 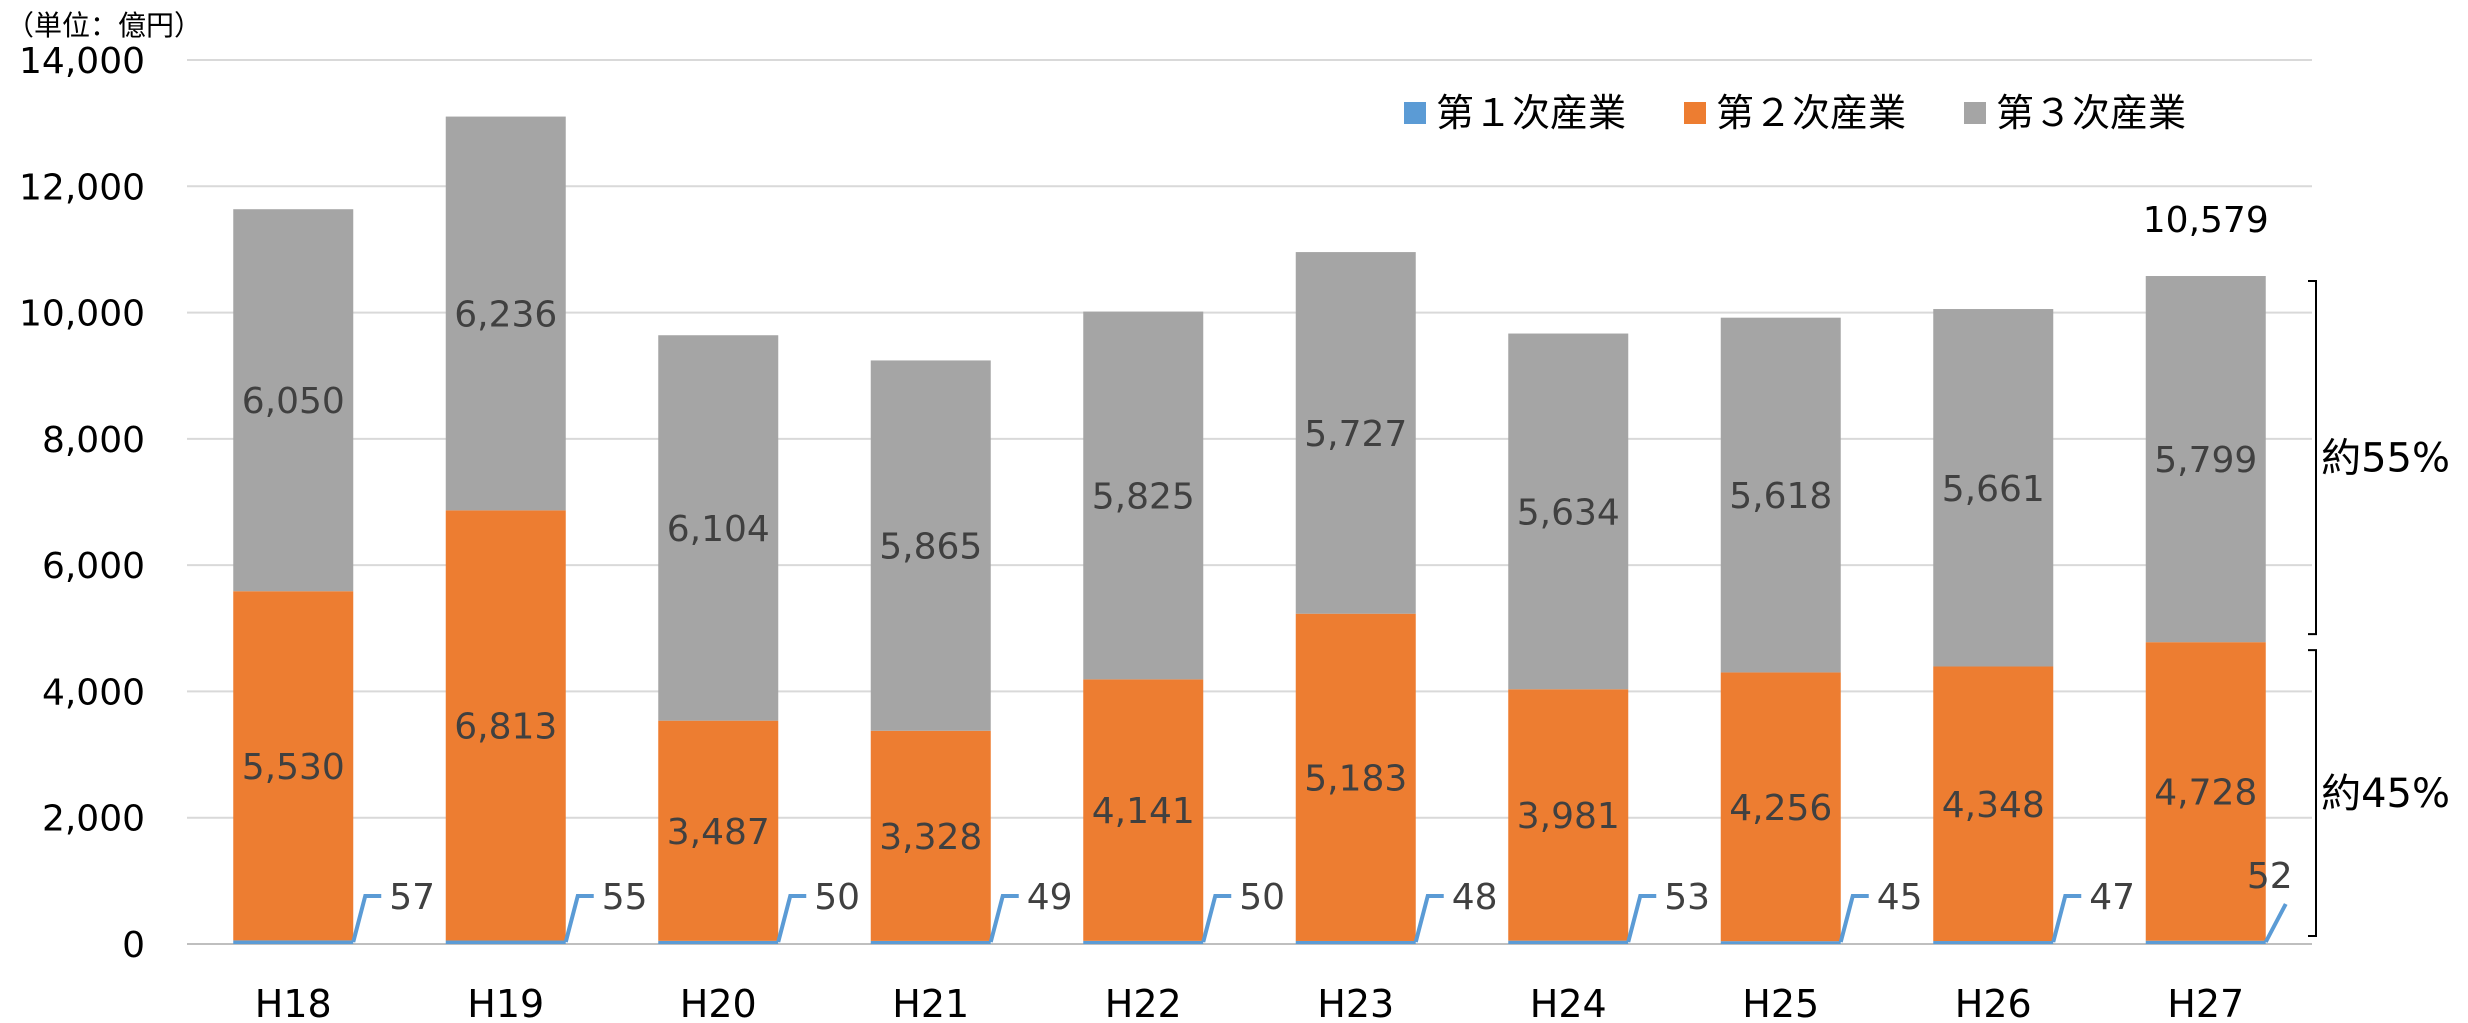 I want to click on x-tick-label: H25, so click(x=1780, y=1002).